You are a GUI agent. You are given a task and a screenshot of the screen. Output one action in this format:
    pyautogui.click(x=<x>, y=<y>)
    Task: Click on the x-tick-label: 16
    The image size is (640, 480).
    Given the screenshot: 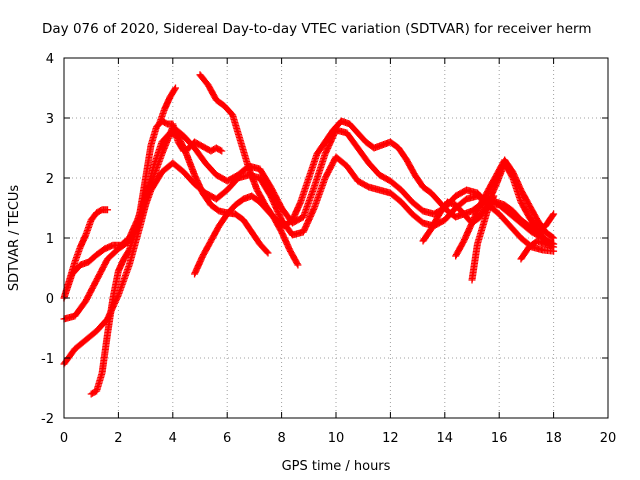 What is the action you would take?
    pyautogui.click(x=499, y=438)
    